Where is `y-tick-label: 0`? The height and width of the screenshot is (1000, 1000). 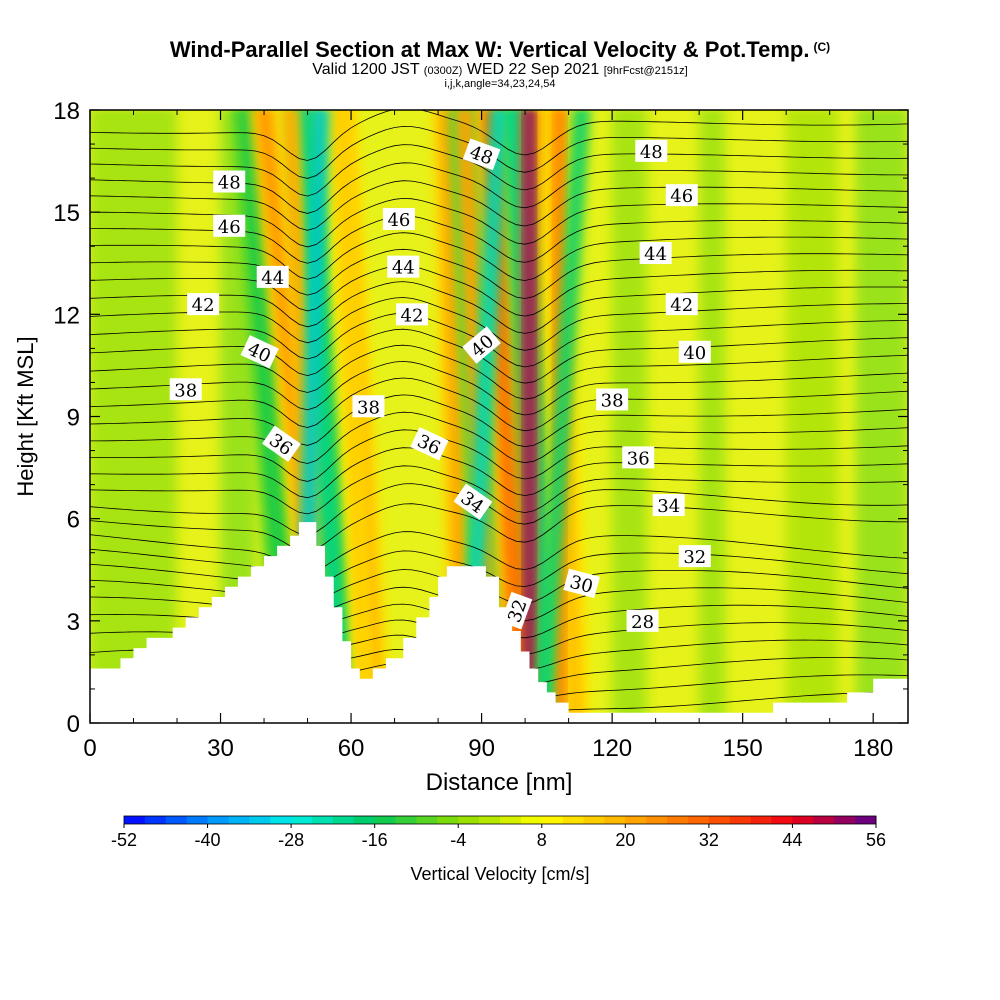 y-tick-label: 0 is located at coordinates (73, 724).